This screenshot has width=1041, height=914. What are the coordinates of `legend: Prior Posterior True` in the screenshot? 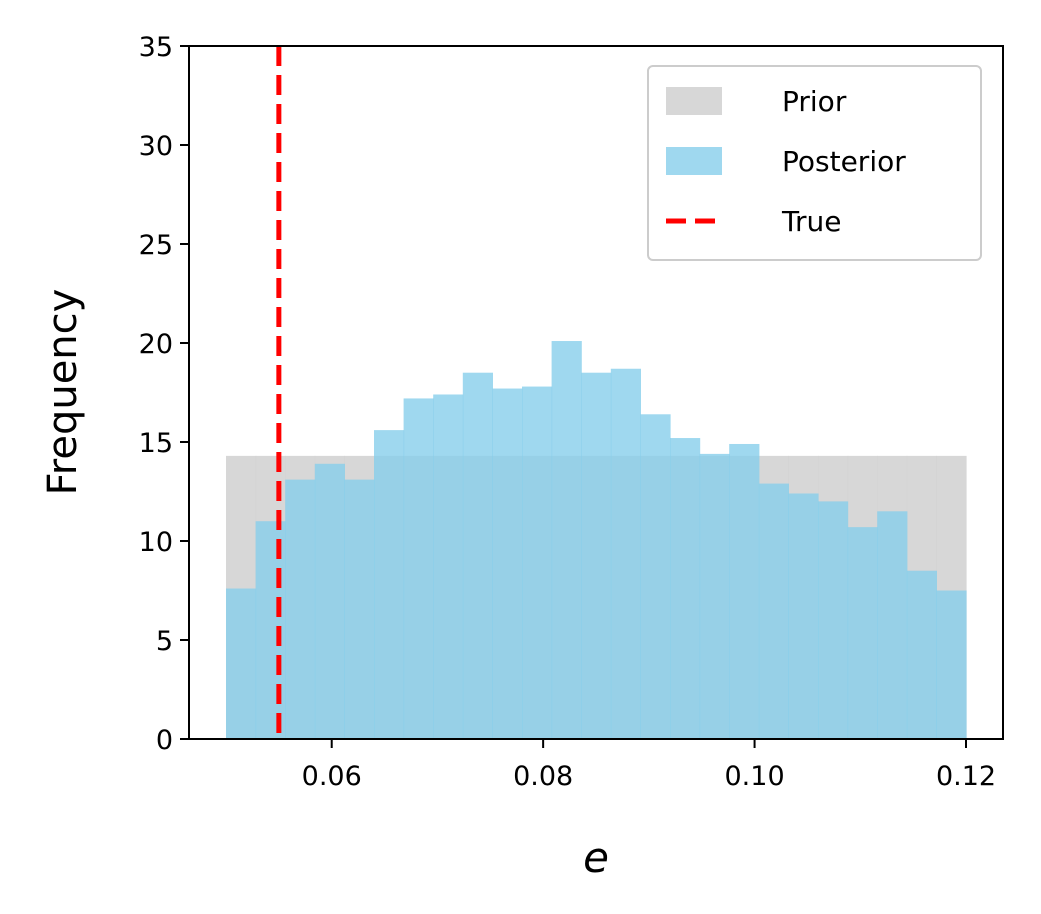 It's located at (814, 163).